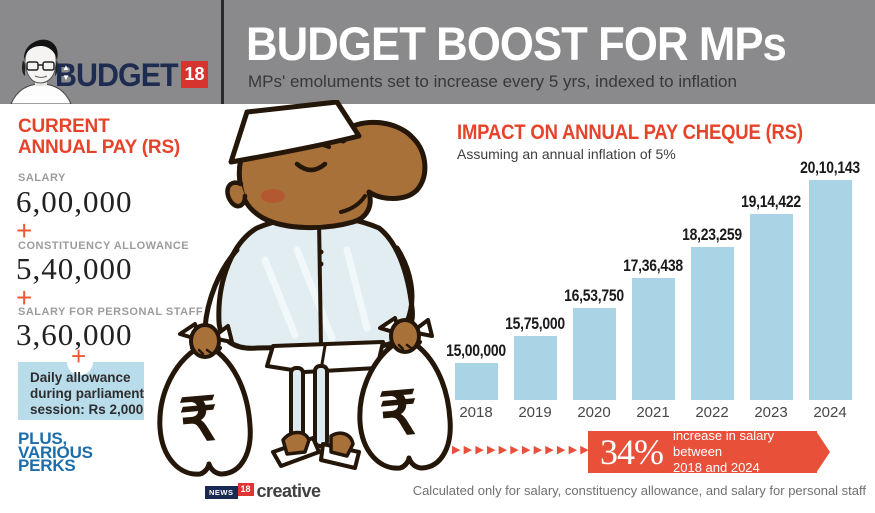 Image resolution: width=875 pixels, height=513 pixels. I want to click on personal-staff-value: 3,60,000, so click(74, 334).